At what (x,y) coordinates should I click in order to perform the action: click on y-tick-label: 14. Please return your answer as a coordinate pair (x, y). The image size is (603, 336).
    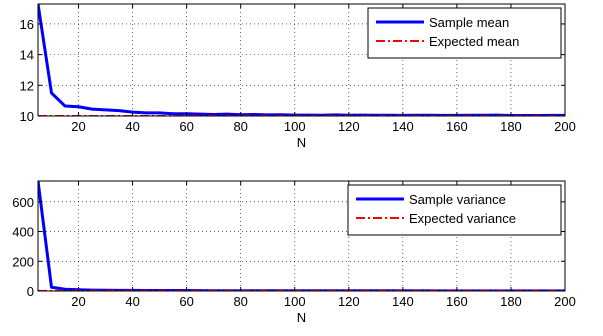
    Looking at the image, I should click on (27, 55).